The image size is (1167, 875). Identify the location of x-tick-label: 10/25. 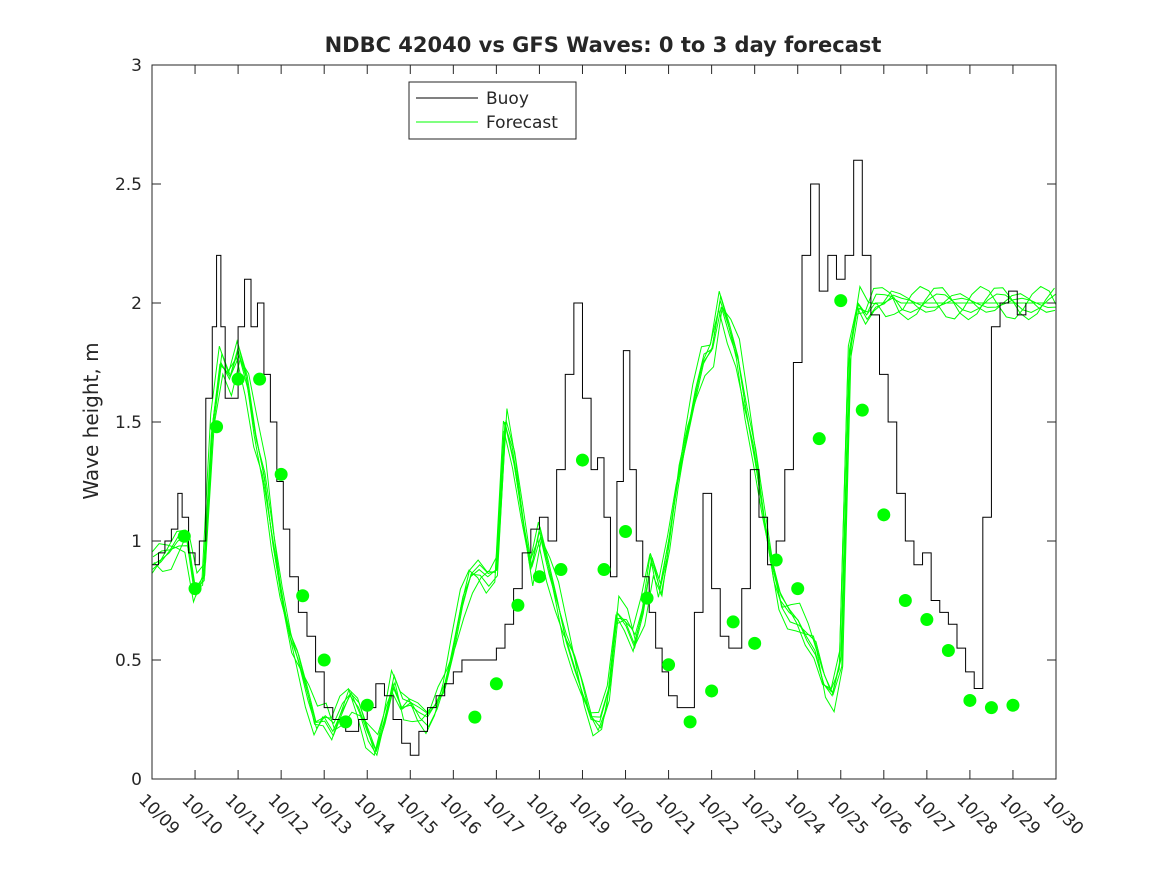
(847, 814).